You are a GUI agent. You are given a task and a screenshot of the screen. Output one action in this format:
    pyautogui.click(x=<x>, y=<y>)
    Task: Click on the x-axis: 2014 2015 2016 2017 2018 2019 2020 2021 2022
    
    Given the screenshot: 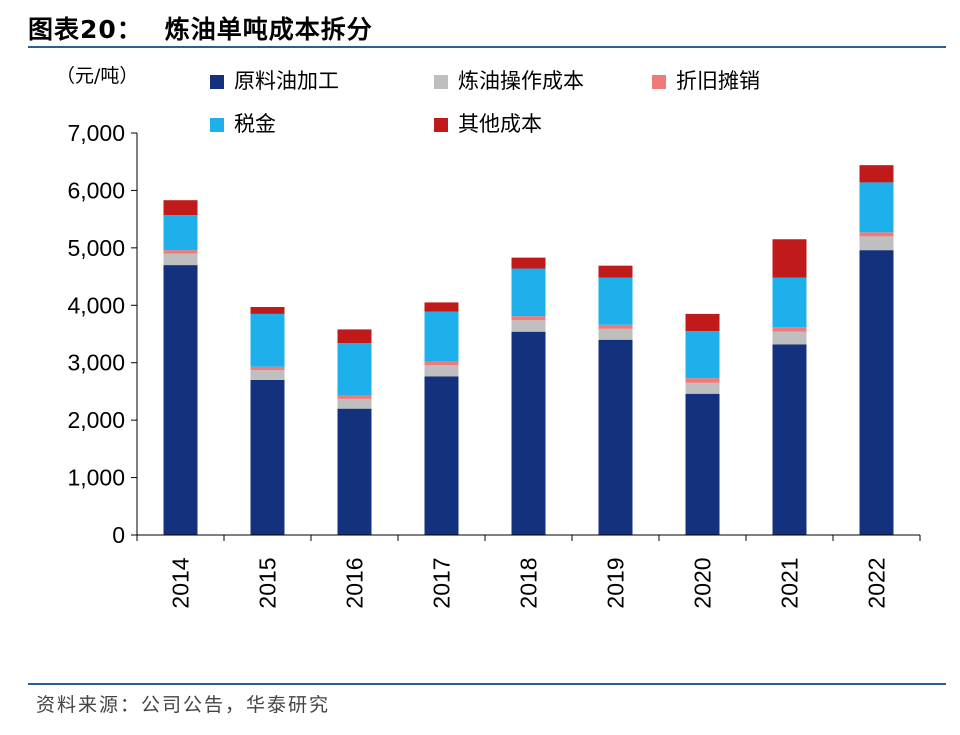 What is the action you would take?
    pyautogui.click(x=528, y=571)
    